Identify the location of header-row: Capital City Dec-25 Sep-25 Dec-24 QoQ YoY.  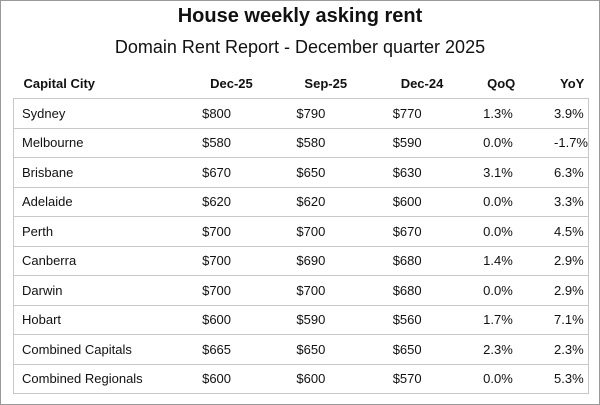
(301, 84).